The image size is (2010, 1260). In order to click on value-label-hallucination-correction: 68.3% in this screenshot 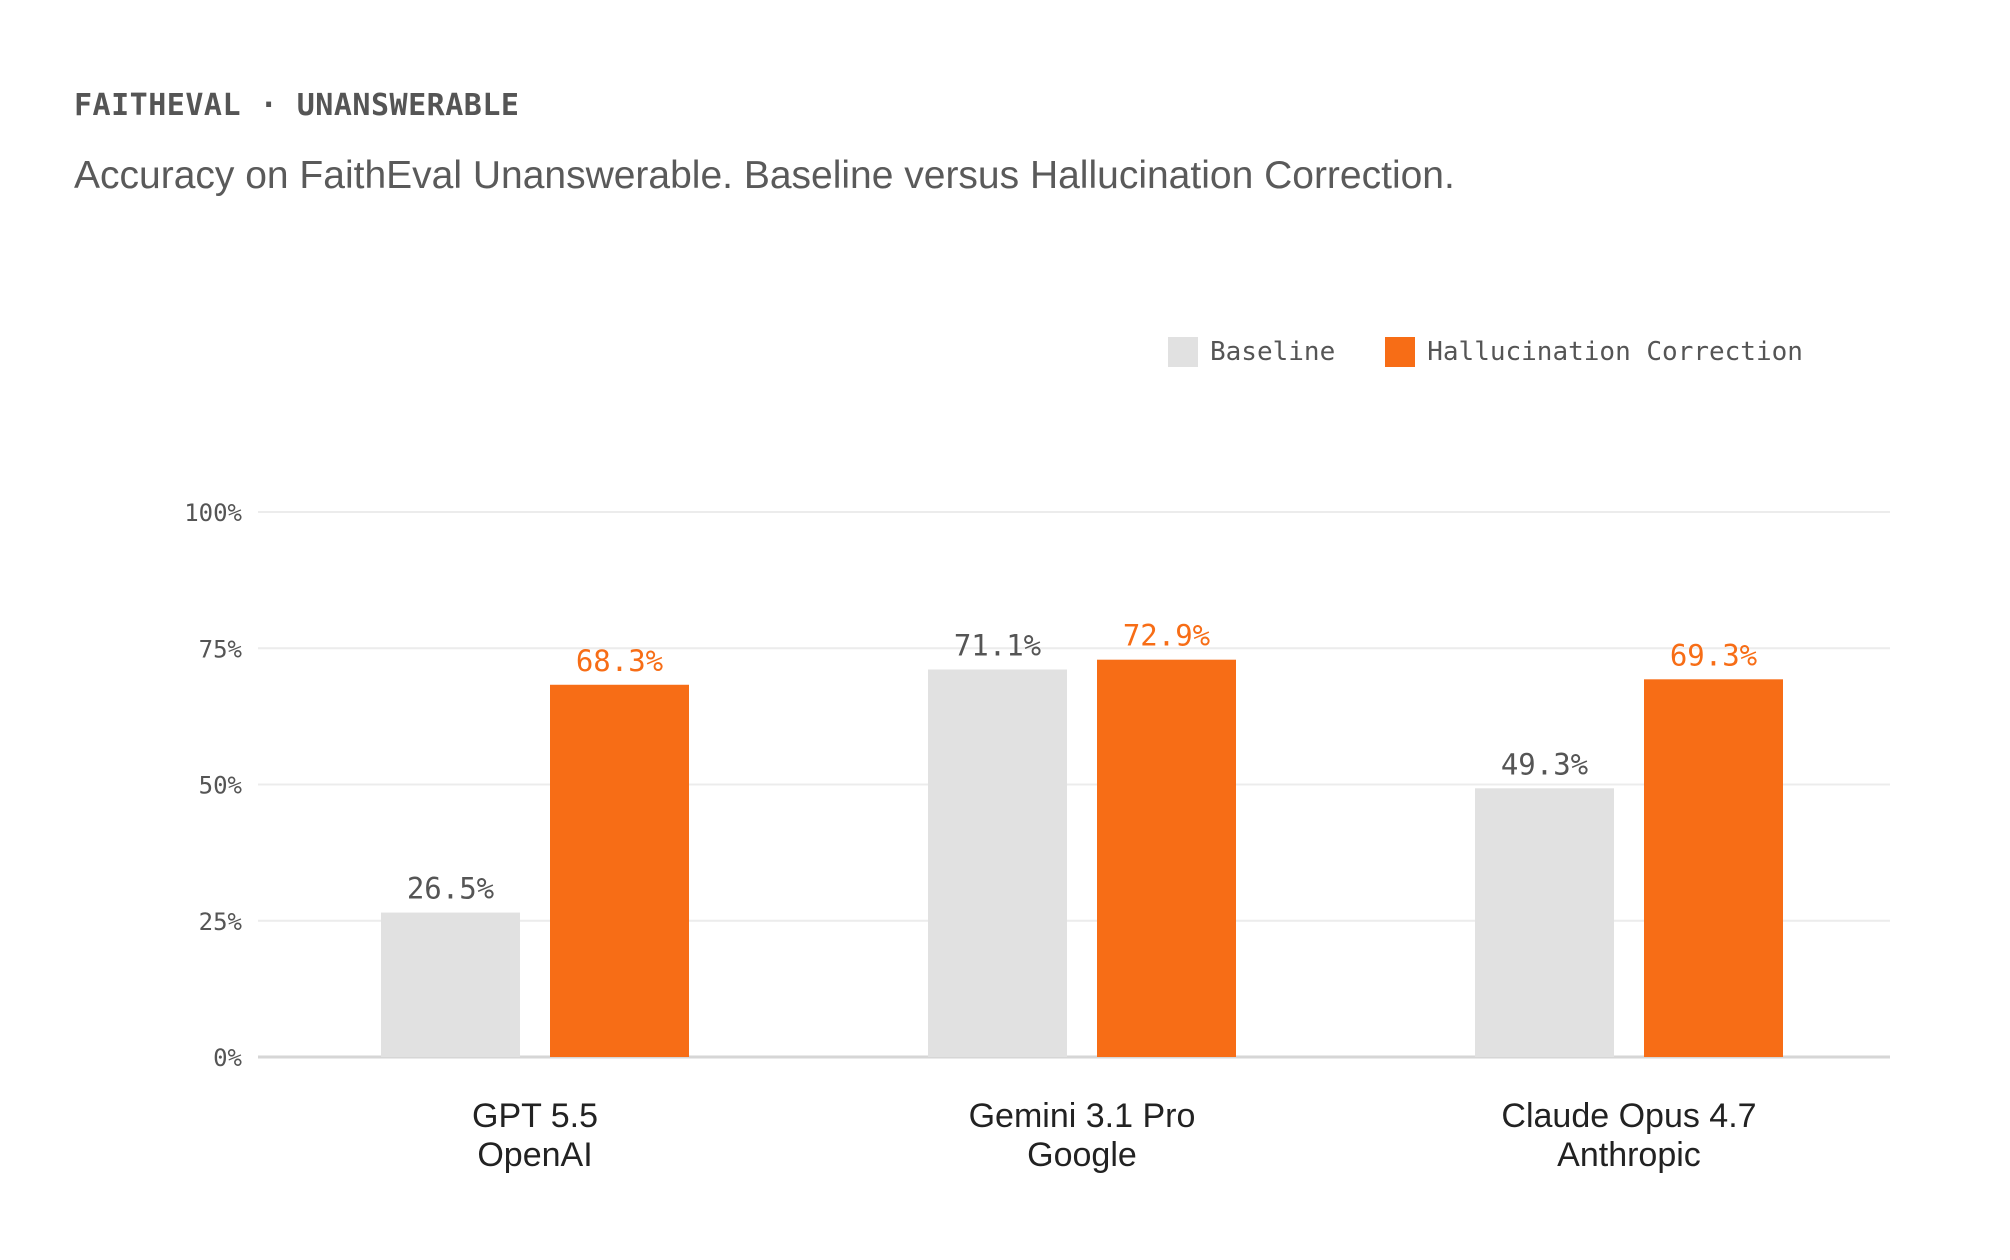, I will do `click(619, 661)`.